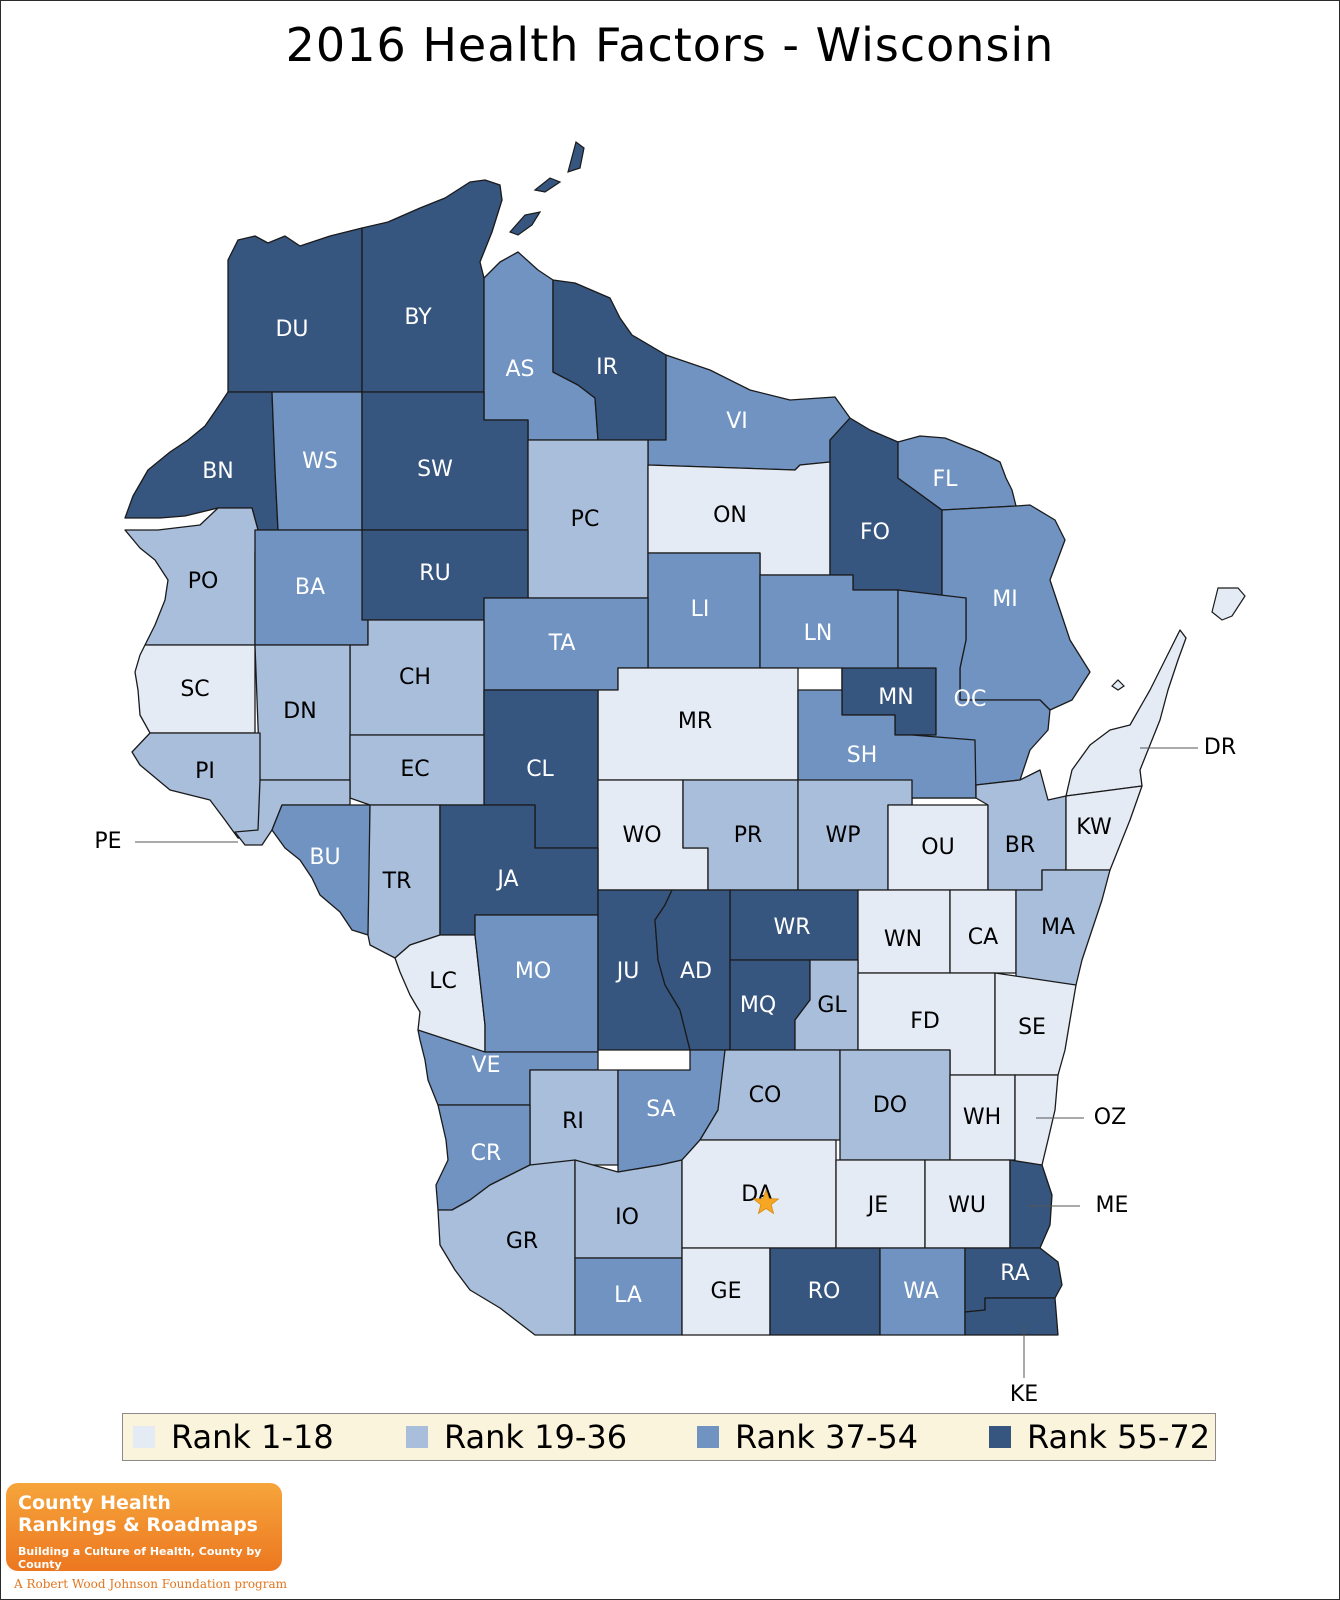 Image resolution: width=1340 pixels, height=1600 pixels. Describe the element at coordinates (432, 286) in the screenshot. I see `county-by` at that location.